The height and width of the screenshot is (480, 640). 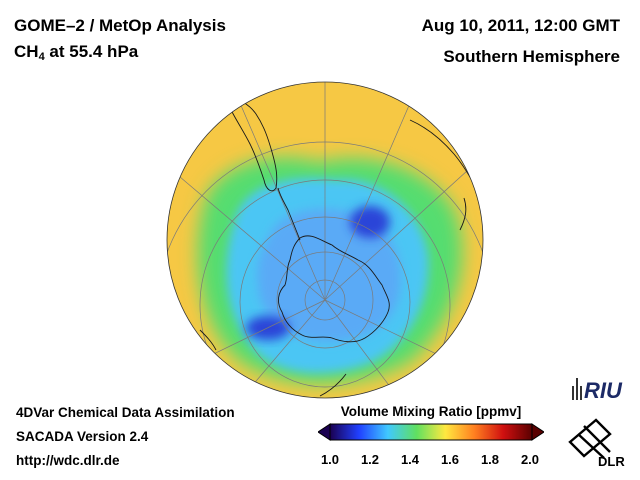 What do you see at coordinates (334, 289) in the screenshot?
I see `antarctica-coast` at bounding box center [334, 289].